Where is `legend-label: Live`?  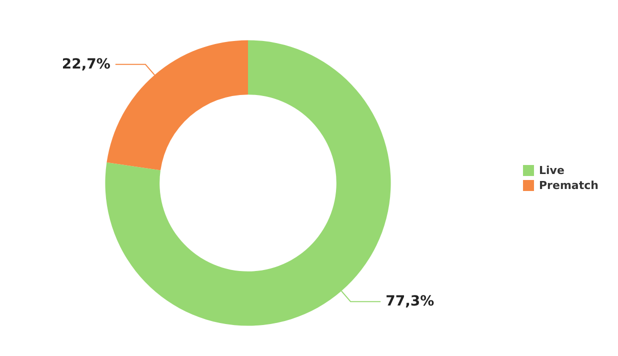
legend-label: Live is located at coordinates (551, 170).